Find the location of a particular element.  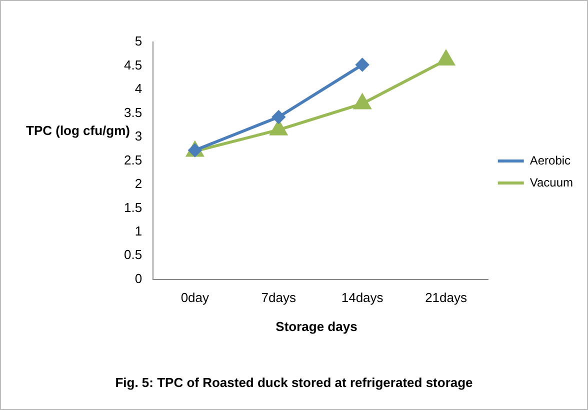

y-tick-label: 1 is located at coordinates (138, 231).